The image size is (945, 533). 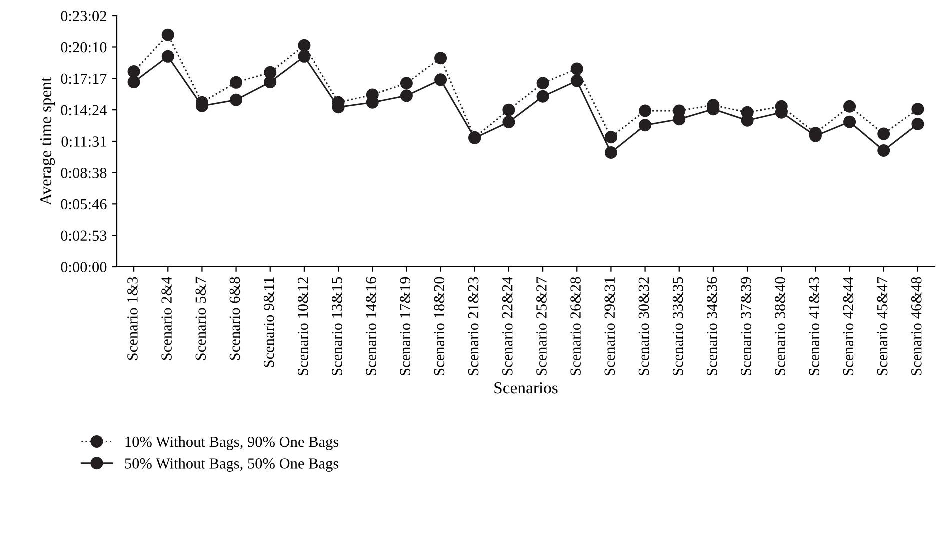 I want to click on x-tick-label: Scenario 1&3, so click(x=133, y=318).